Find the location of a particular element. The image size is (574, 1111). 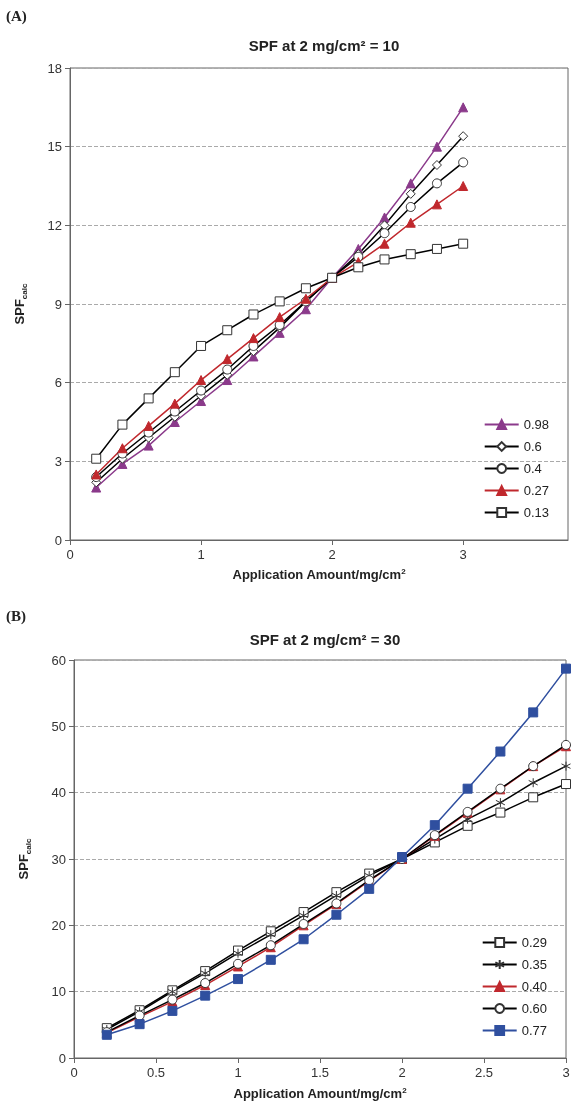

legend-label: 0.77 is located at coordinates (534, 1030).